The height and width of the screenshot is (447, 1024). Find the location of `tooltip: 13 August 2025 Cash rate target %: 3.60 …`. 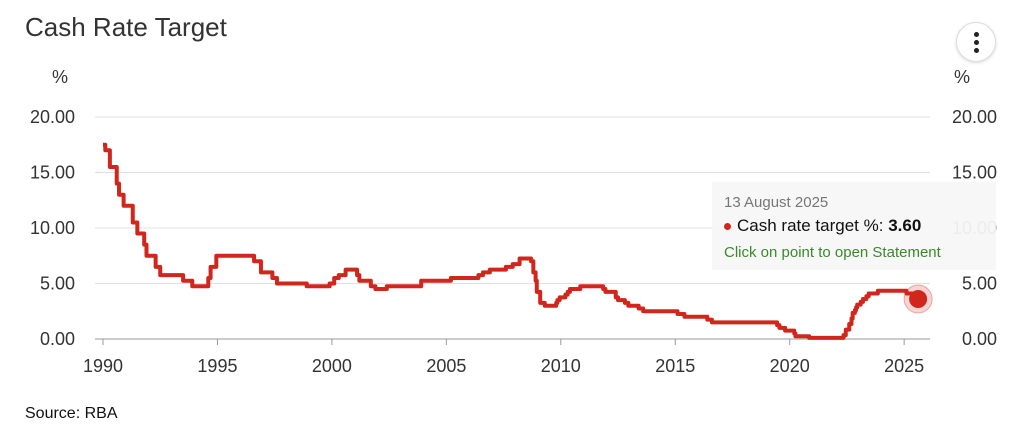

tooltip: 13 August 2025 Cash rate target %: 3.60 … is located at coordinates (854, 226).